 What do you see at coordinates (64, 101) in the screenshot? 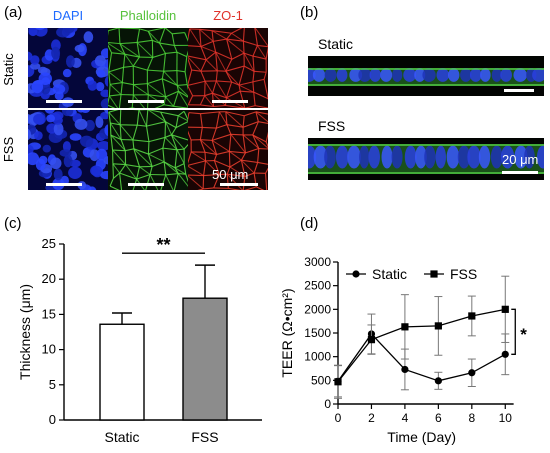
I see `scale-bar-dapi-static` at bounding box center [64, 101].